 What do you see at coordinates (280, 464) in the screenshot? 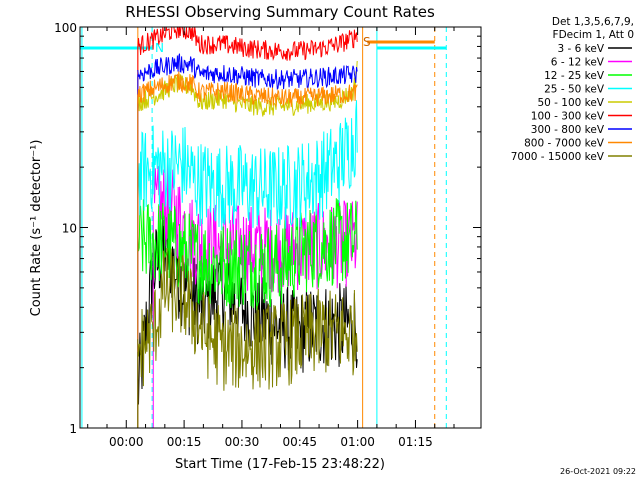
I see `x-axis-label: Start Time (17-Feb-15 23:48:22)` at bounding box center [280, 464].